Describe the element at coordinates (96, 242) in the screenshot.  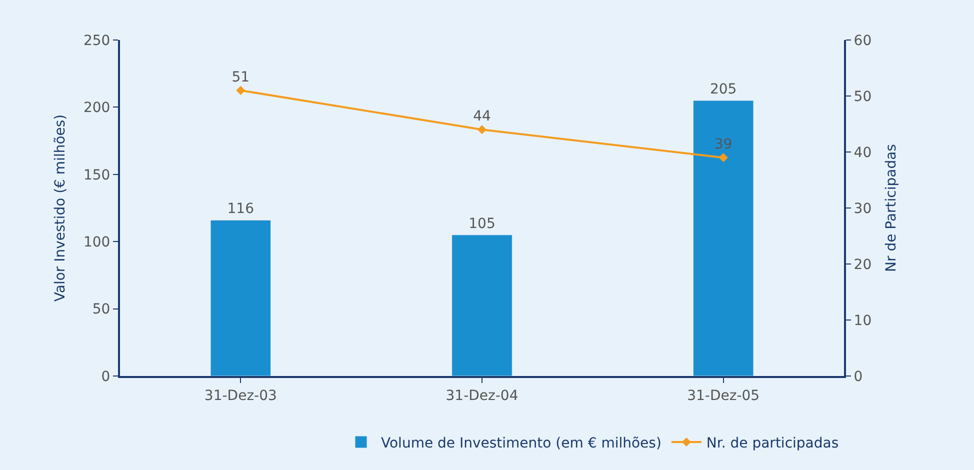
I see `y-tick-label: 100` at that location.